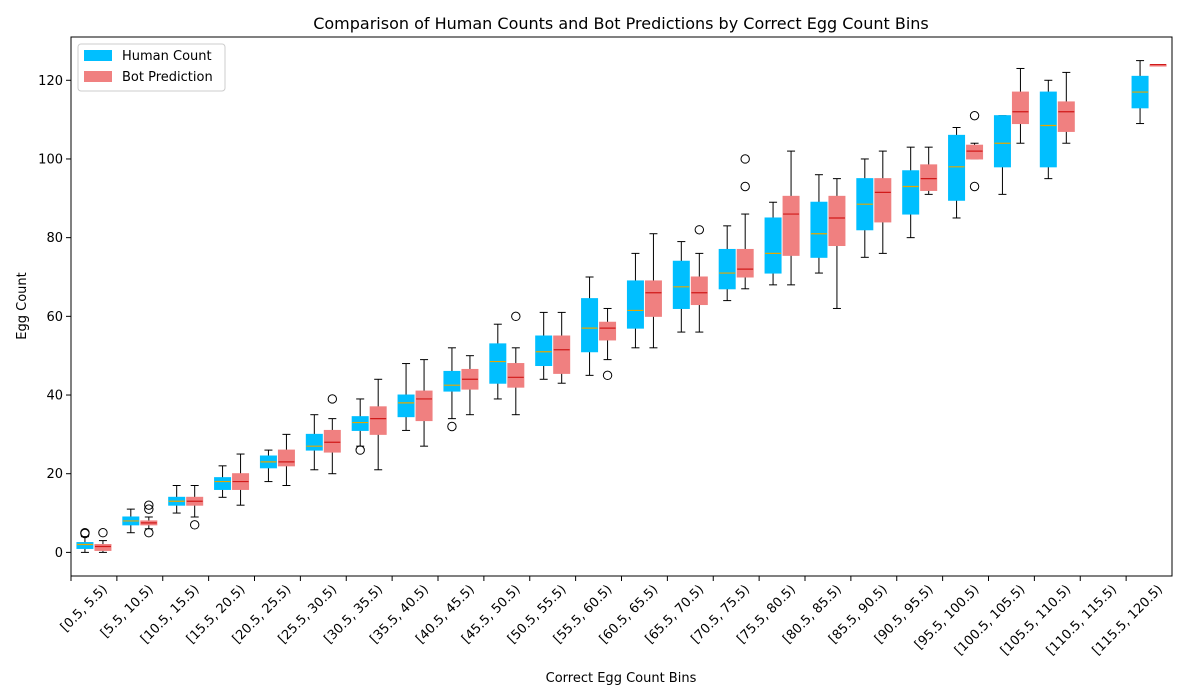 Image resolution: width=1200 pixels, height=700 pixels. I want to click on y-tick-label: 100, so click(50, 159).